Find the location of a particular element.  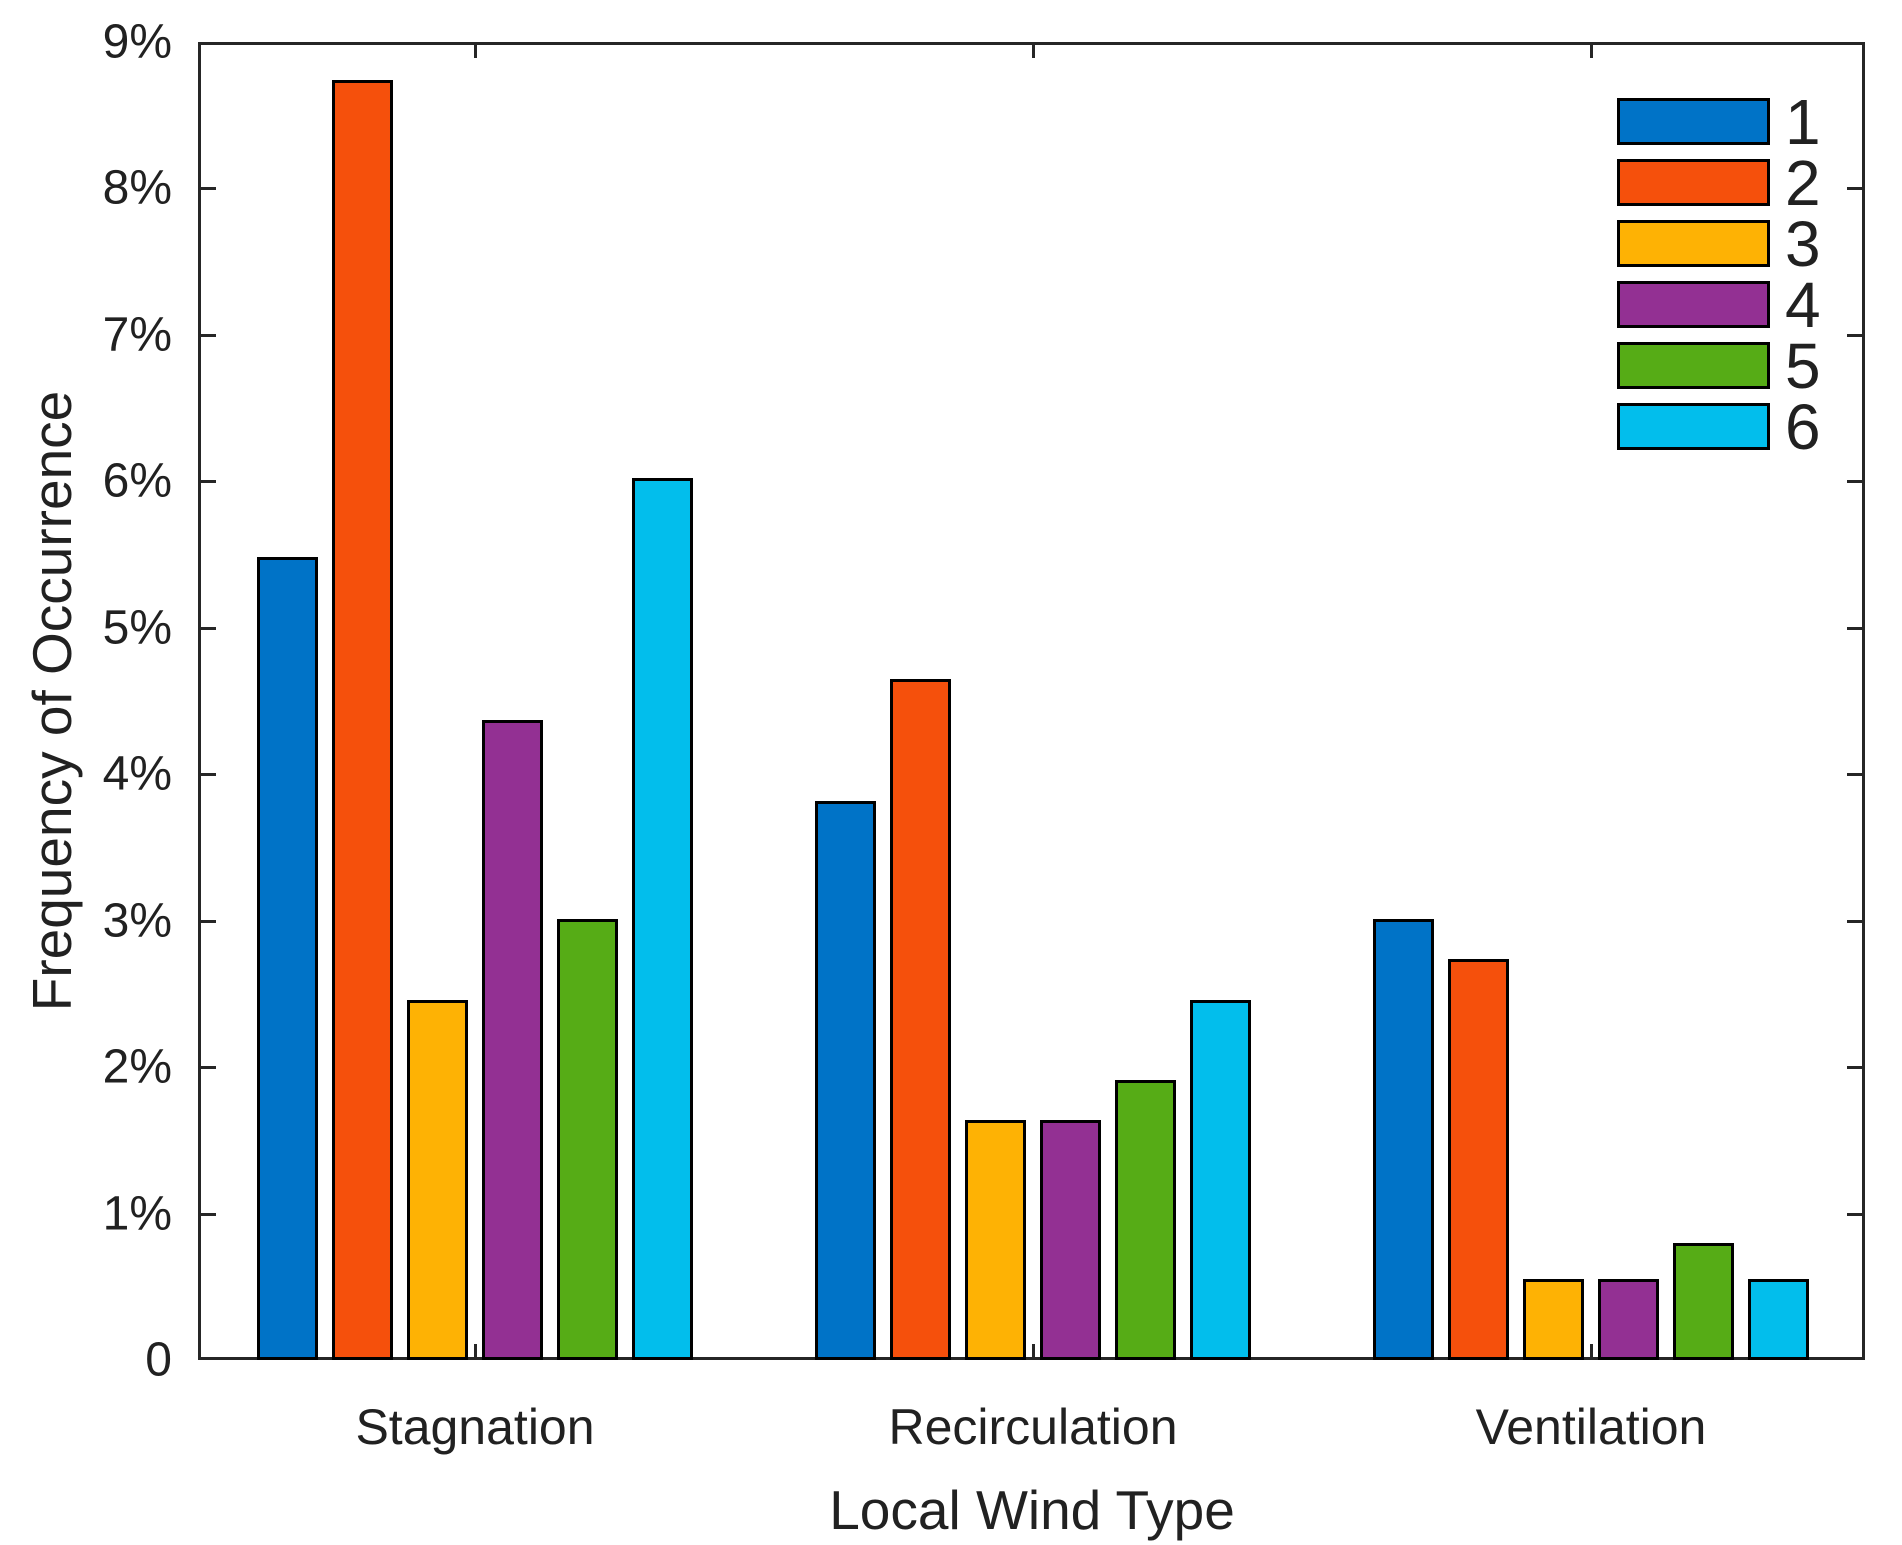

y-tick-label-4: 4% is located at coordinates (137, 774).